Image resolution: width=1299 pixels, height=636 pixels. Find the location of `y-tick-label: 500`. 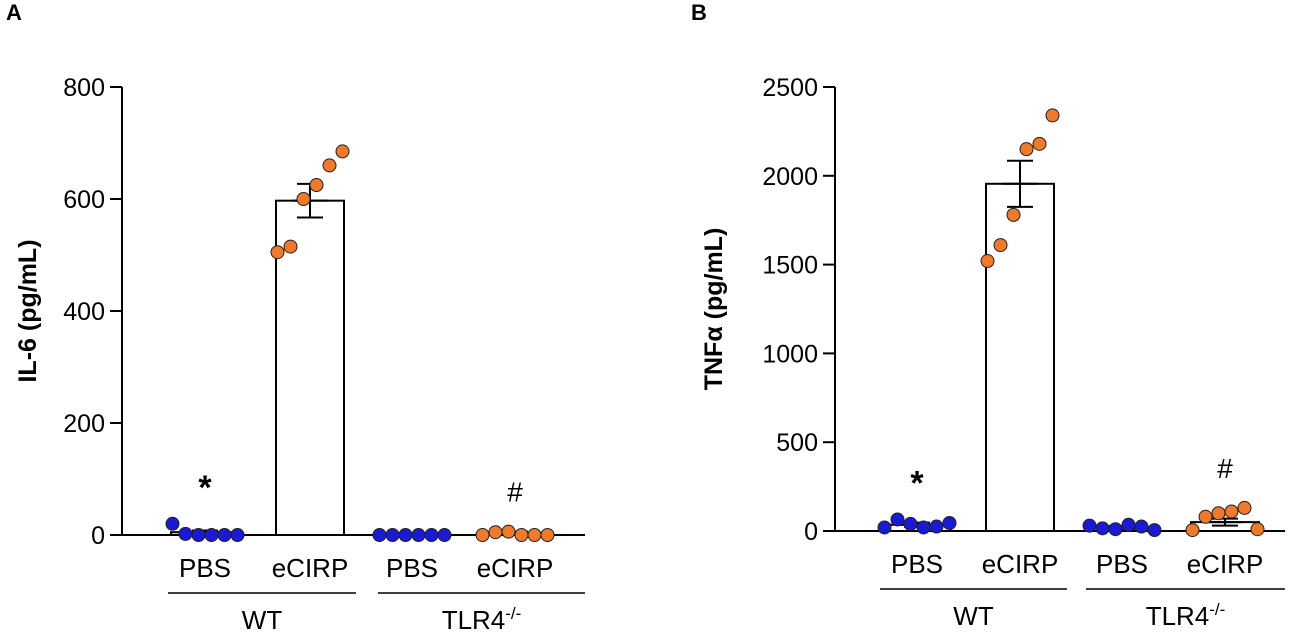

y-tick-label: 500 is located at coordinates (797, 443).